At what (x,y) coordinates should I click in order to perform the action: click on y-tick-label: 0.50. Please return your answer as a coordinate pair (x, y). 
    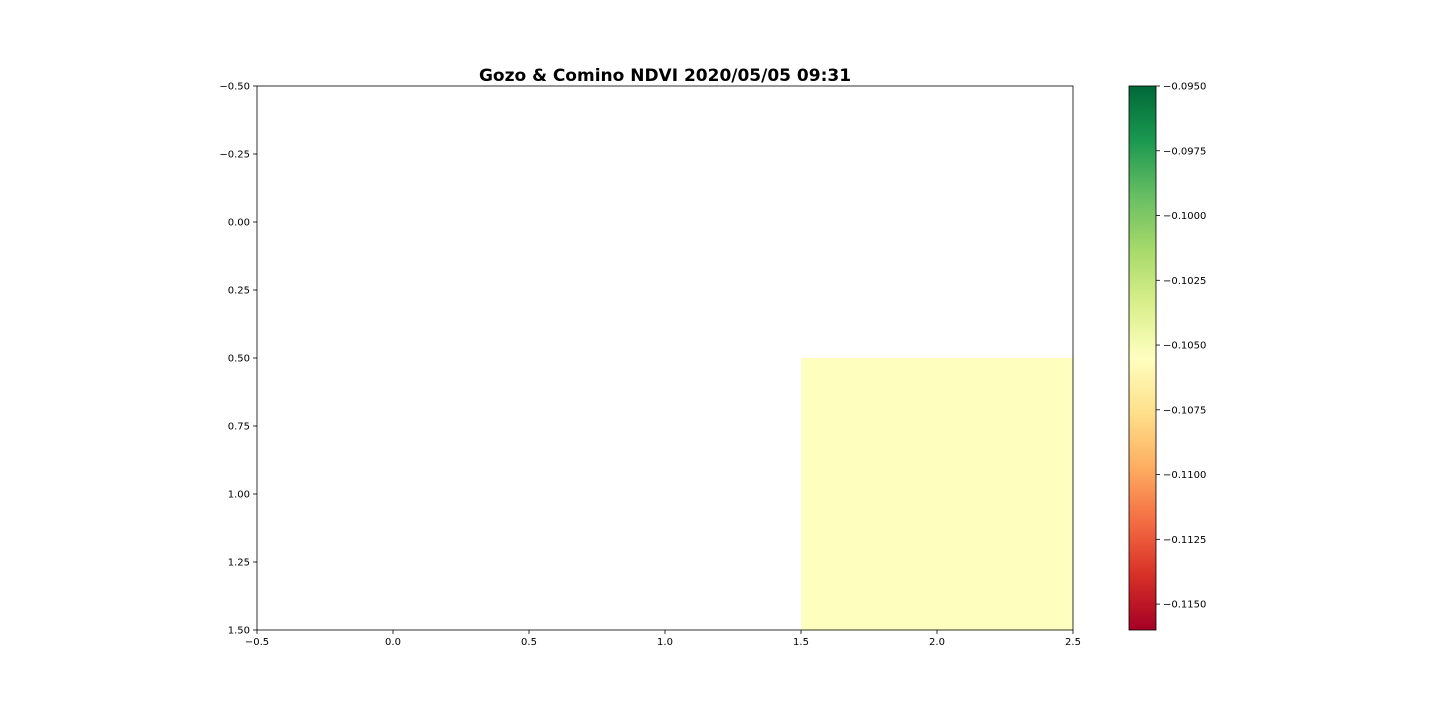
    Looking at the image, I should click on (239, 359).